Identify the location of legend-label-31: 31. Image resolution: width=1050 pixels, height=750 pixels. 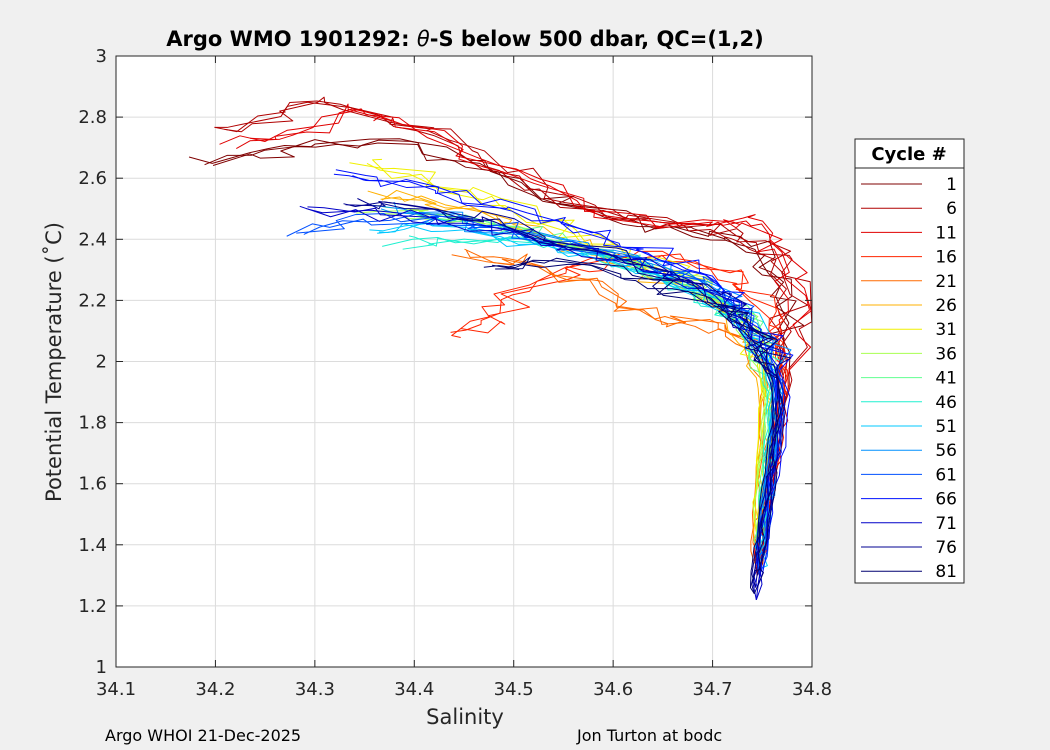
(946, 330).